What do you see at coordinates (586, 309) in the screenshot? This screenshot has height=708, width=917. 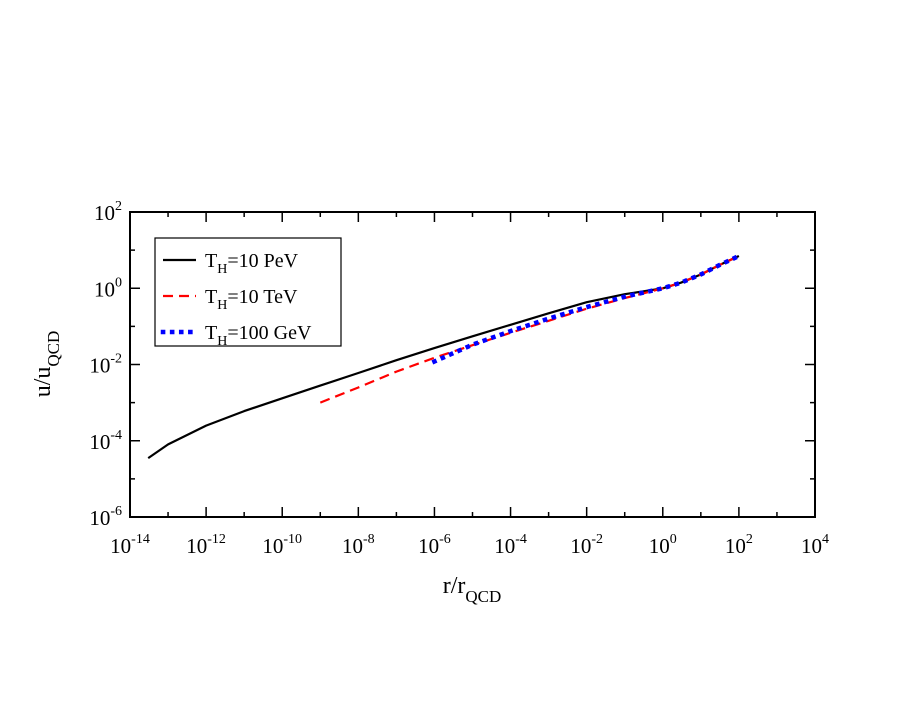 I see `series-line-dotted` at bounding box center [586, 309].